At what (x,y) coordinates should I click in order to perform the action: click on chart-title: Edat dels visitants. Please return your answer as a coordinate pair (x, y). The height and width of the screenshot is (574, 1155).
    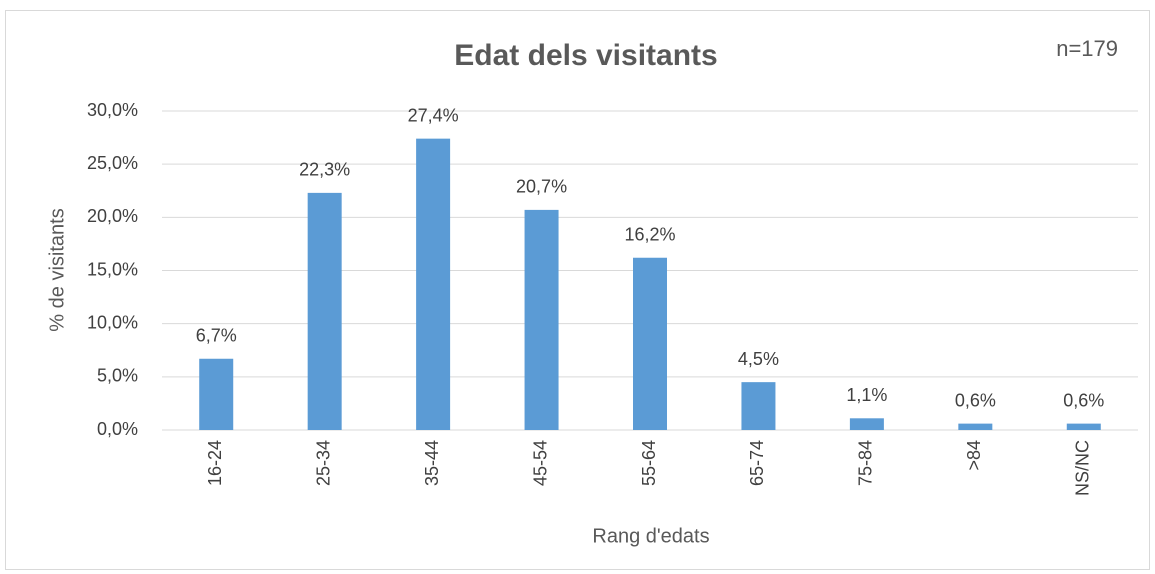
    Looking at the image, I should click on (585, 55).